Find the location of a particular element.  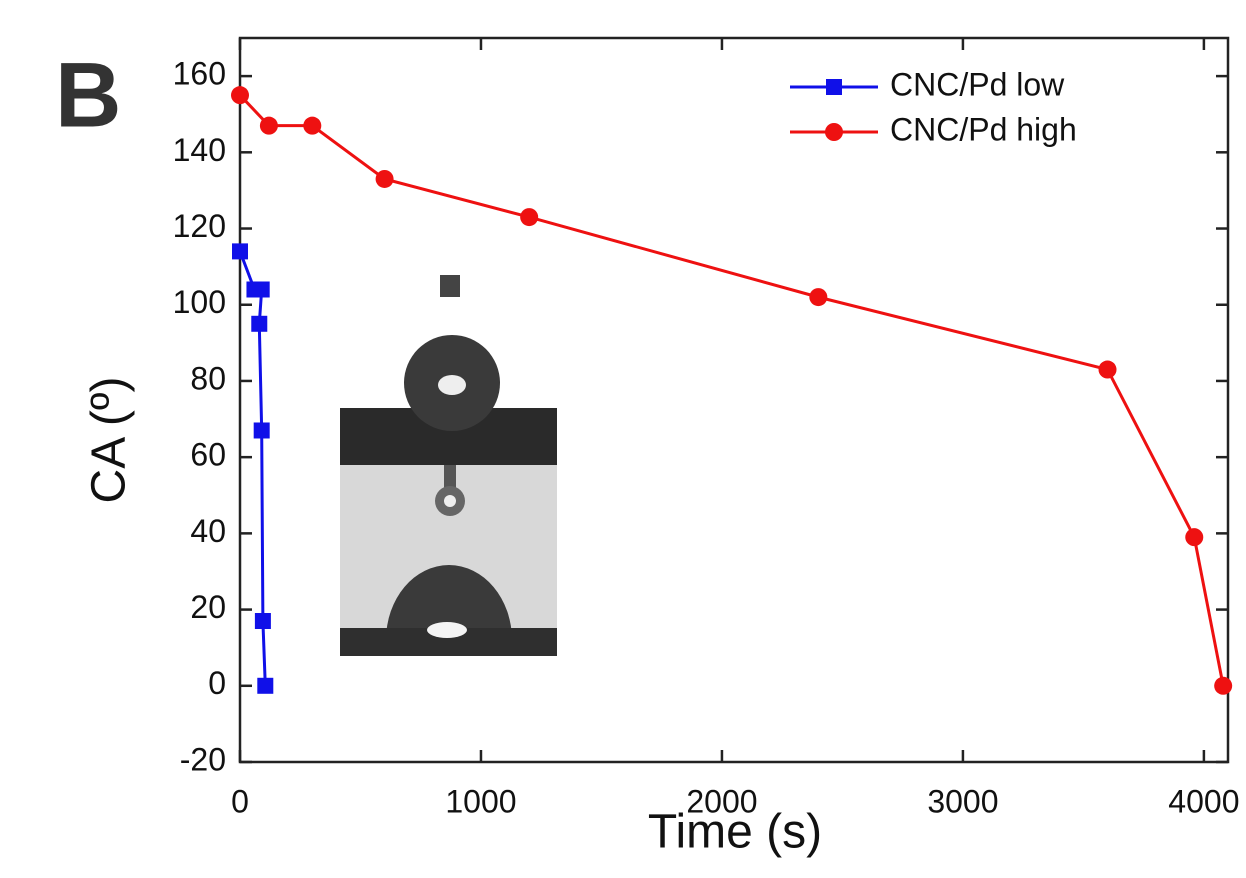

y-tick-label: 100 is located at coordinates (199, 302).